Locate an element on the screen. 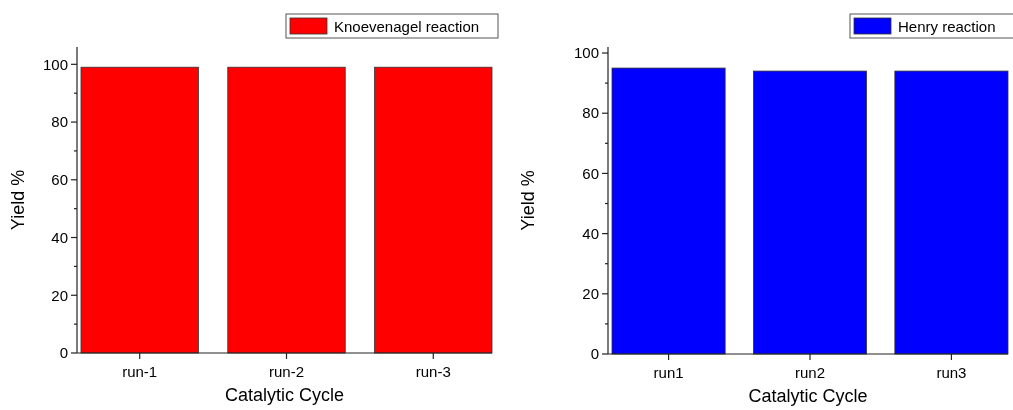 This screenshot has width=1013, height=410. x-tick-label: run2 is located at coordinates (810, 372).